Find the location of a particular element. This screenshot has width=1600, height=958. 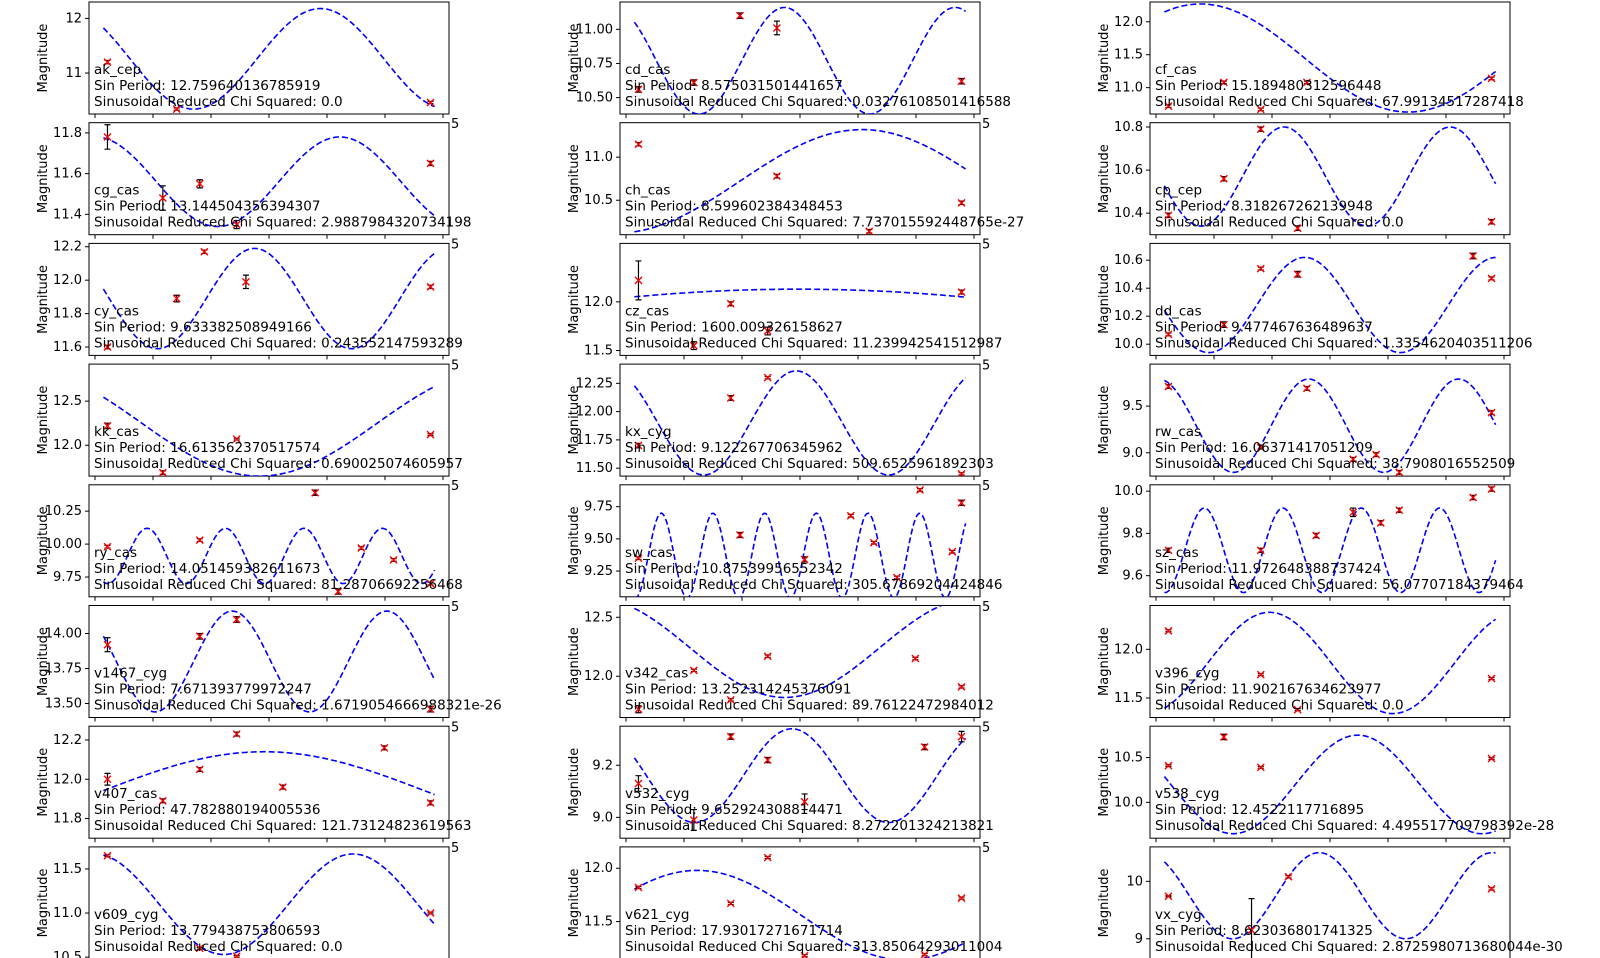

y-tick-label: 13.50 is located at coordinates (63, 704).